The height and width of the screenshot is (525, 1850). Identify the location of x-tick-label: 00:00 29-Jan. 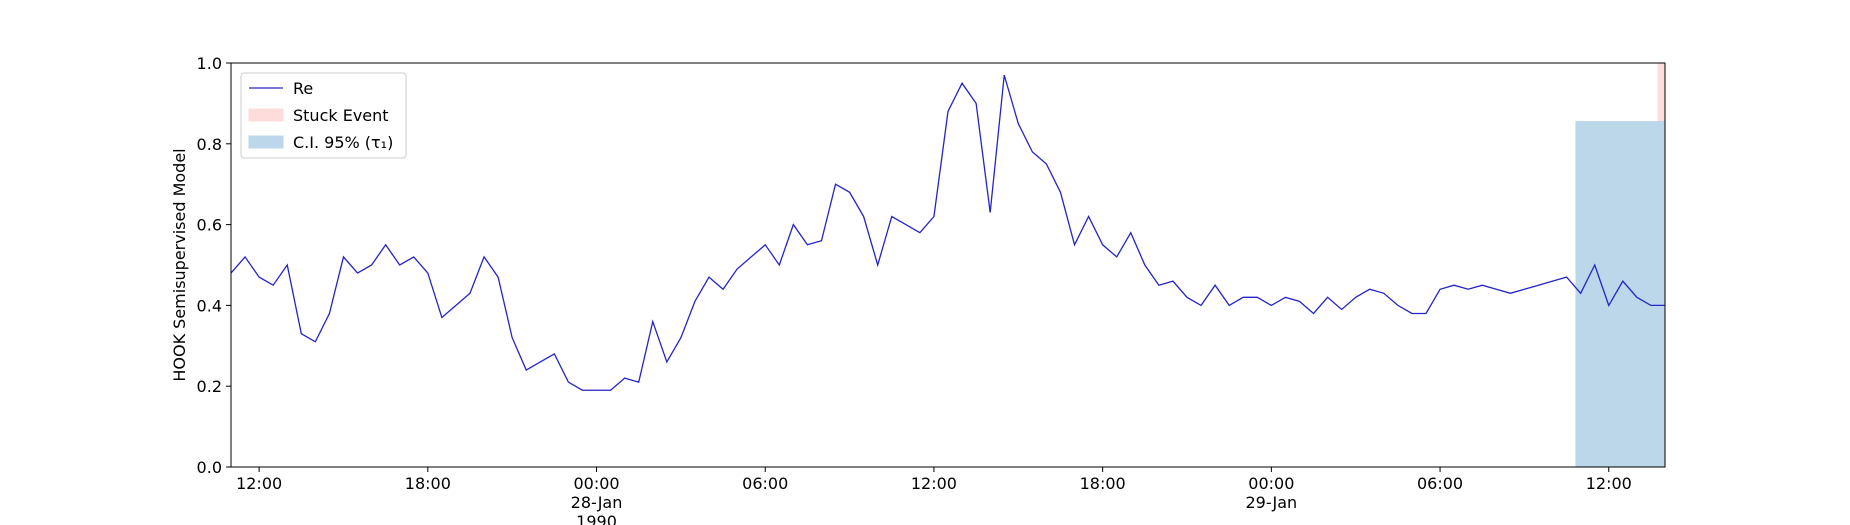
(1272, 493).